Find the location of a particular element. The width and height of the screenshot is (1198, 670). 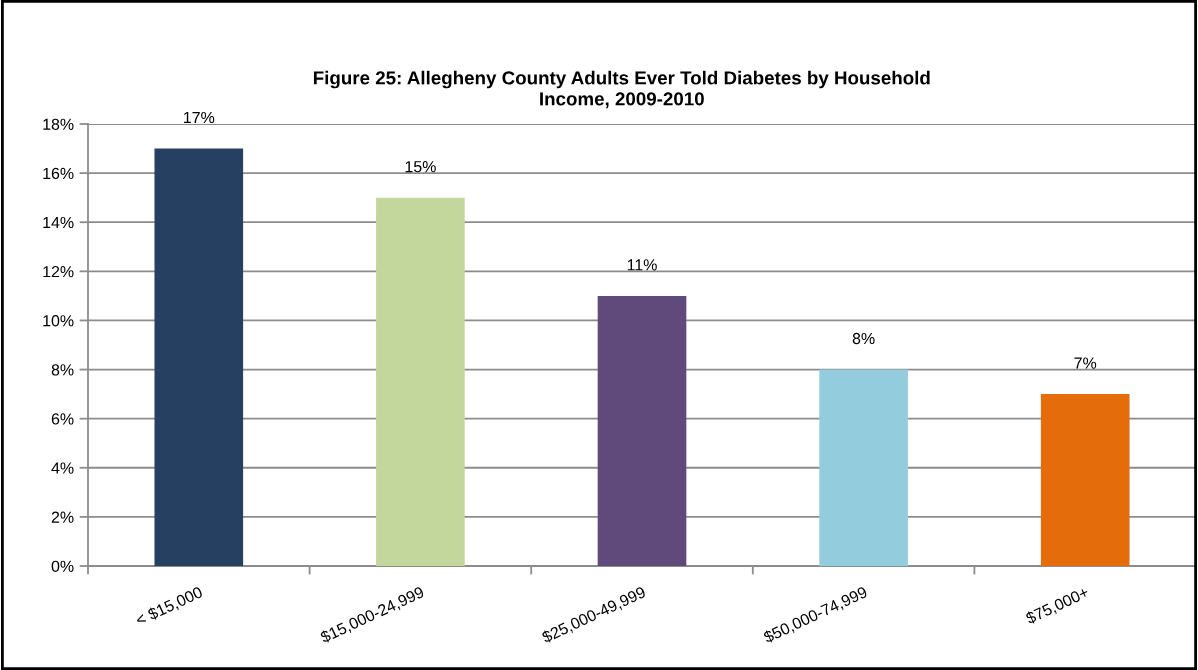

y-tick-label: 16% is located at coordinates (58, 173).